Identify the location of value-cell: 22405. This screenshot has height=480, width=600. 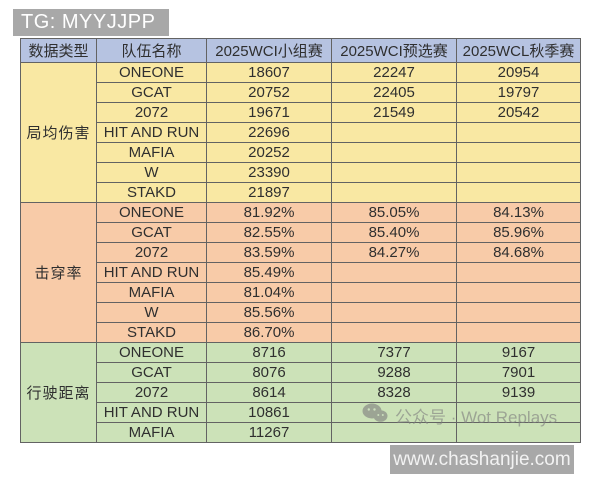
(394, 92).